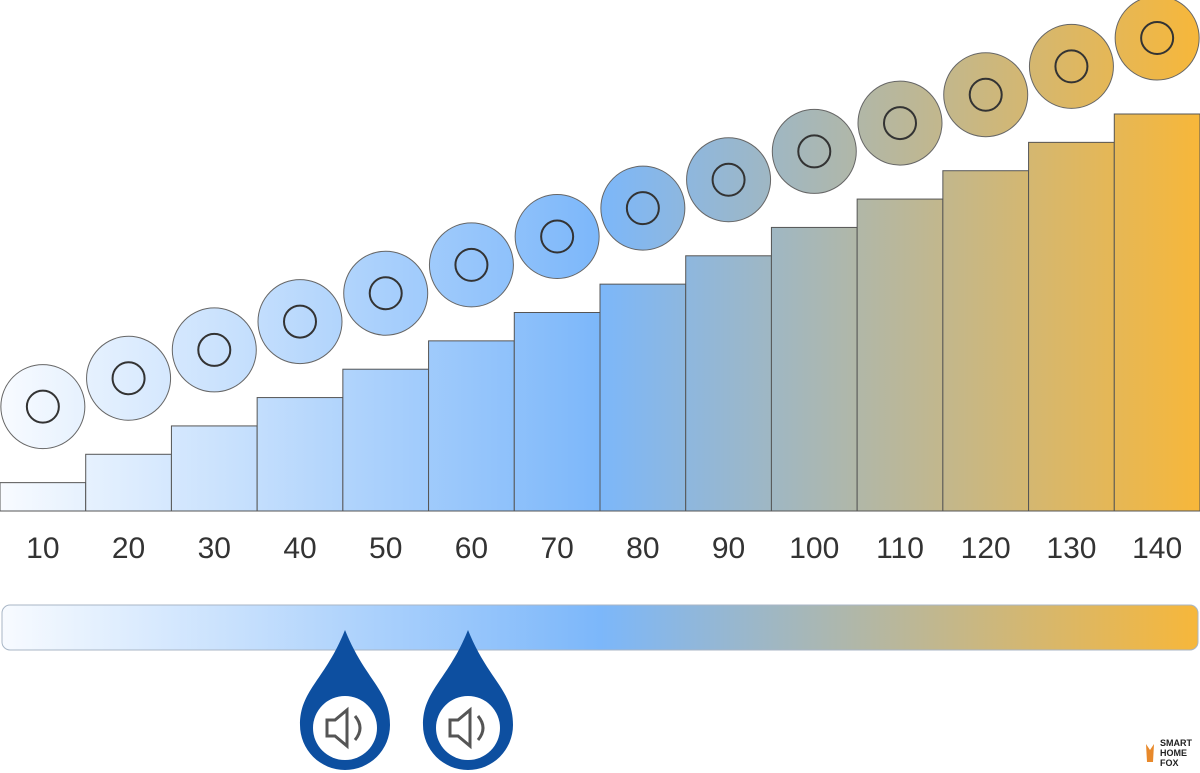  I want to click on x-tick-label: 40, so click(299, 548).